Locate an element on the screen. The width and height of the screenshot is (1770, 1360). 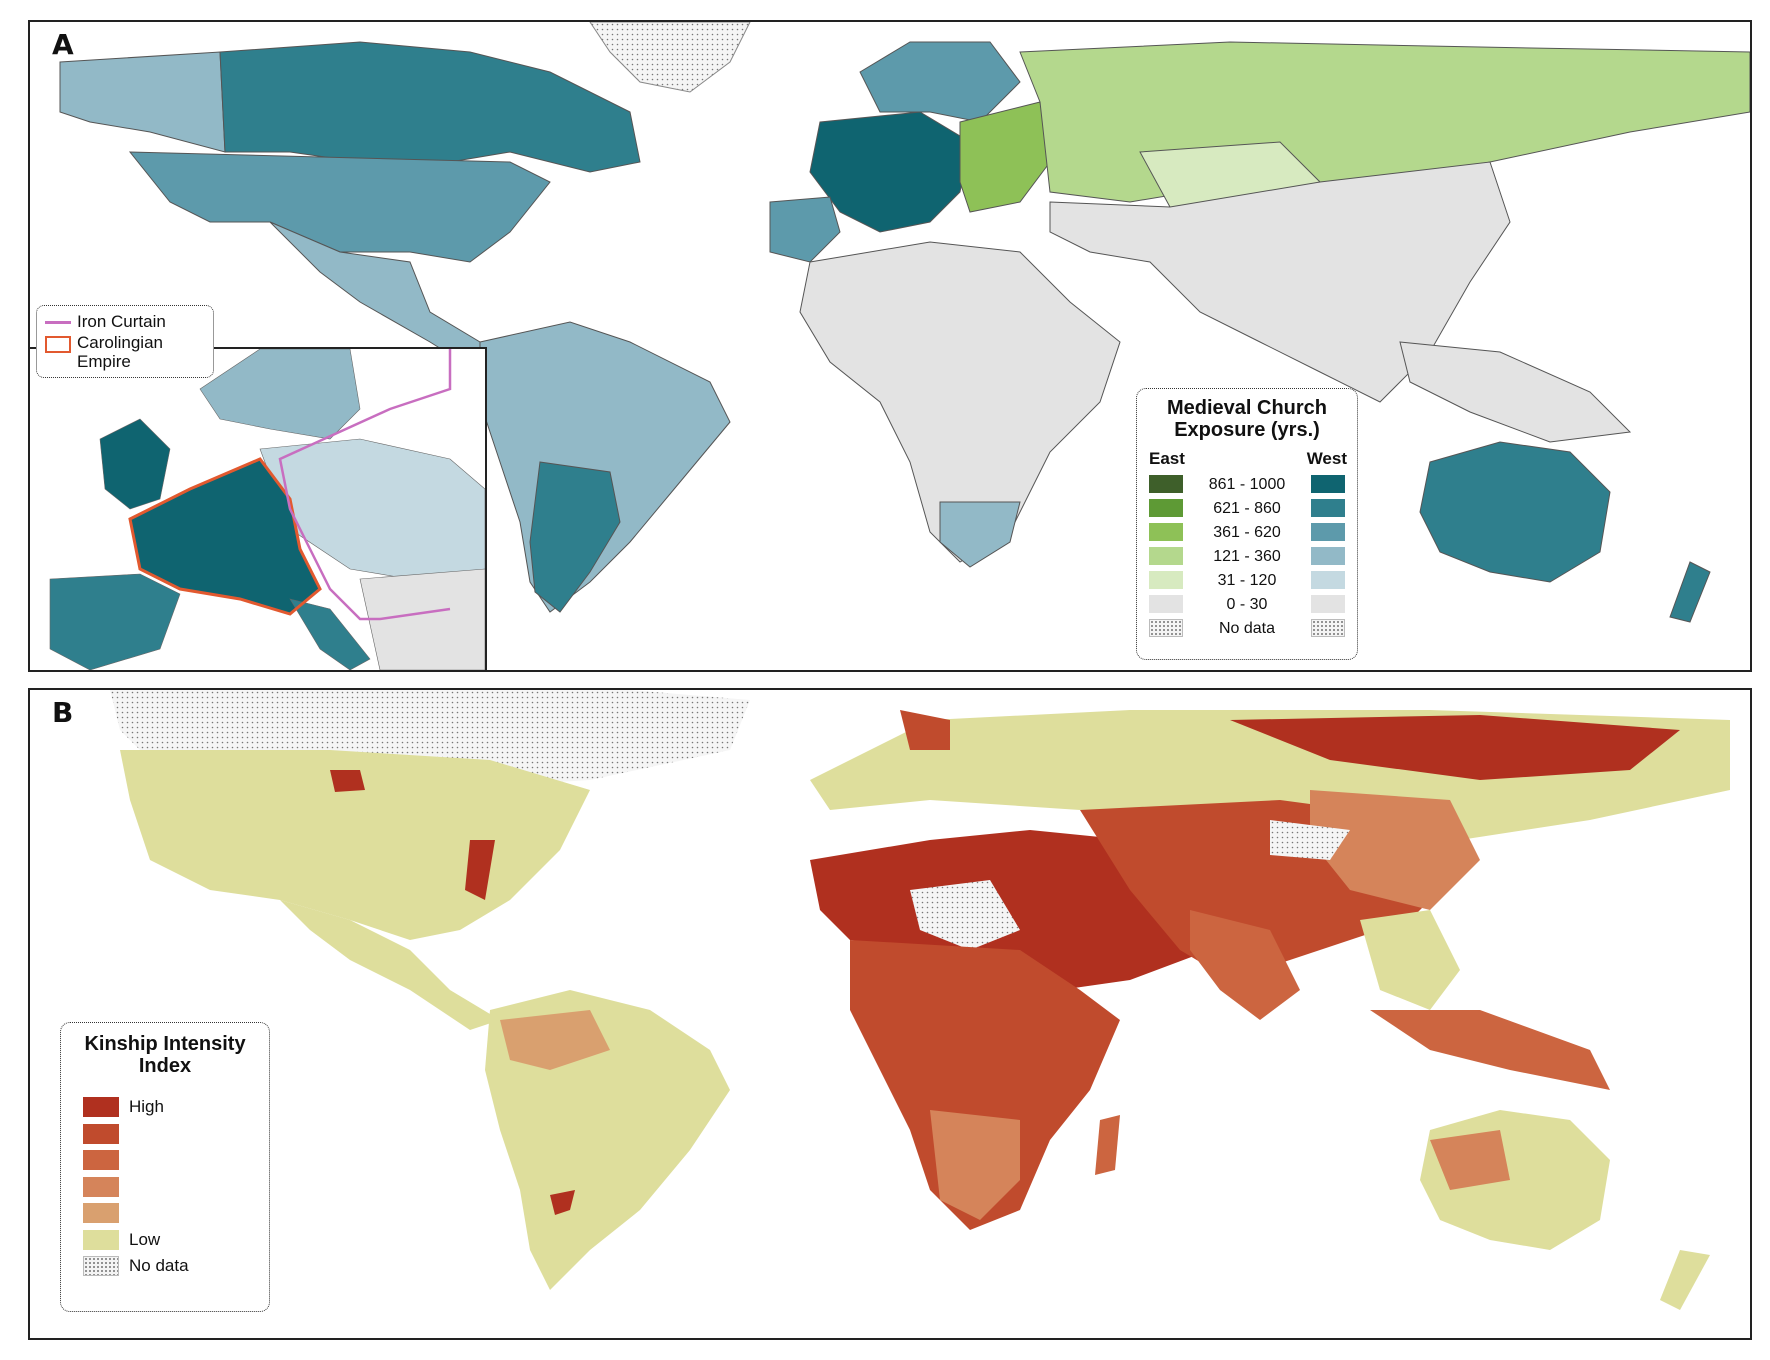
church-legend-row: 121 - 360 is located at coordinates (1247, 558).